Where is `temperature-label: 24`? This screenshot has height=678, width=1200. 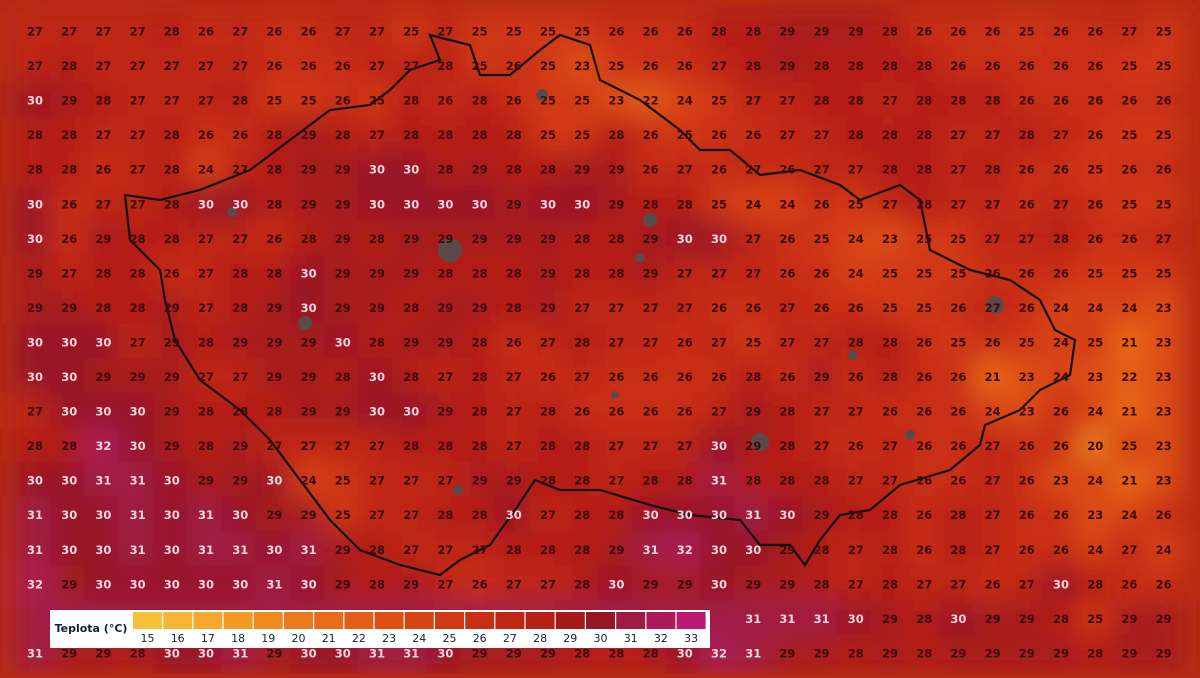 temperature-label: 24 is located at coordinates (1095, 481).